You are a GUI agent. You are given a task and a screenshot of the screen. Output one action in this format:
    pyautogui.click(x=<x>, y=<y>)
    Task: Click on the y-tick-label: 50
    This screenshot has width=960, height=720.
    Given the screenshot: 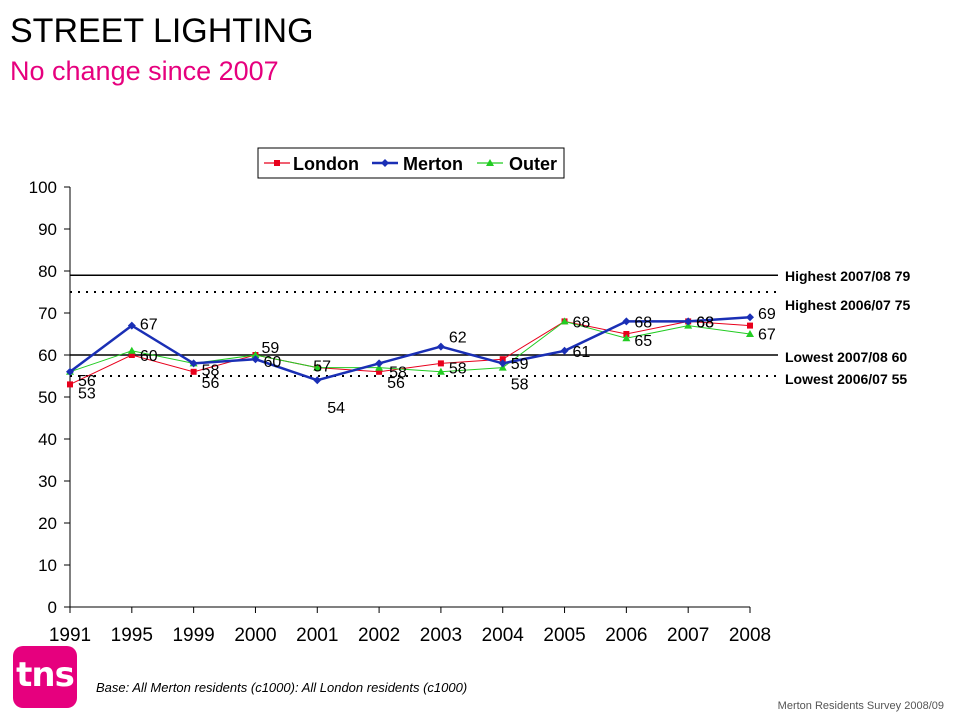 What is the action you would take?
    pyautogui.click(x=47, y=397)
    